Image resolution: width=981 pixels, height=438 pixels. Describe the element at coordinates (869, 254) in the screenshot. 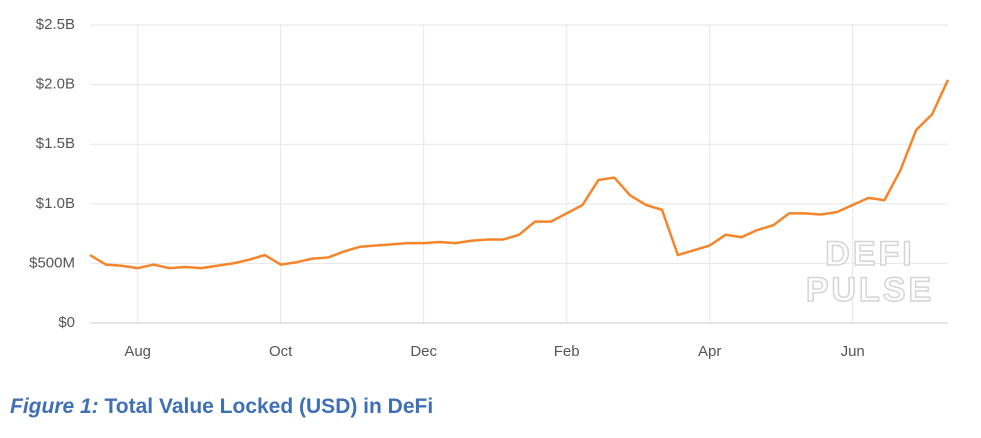

I see `watermark: DEFI` at that location.